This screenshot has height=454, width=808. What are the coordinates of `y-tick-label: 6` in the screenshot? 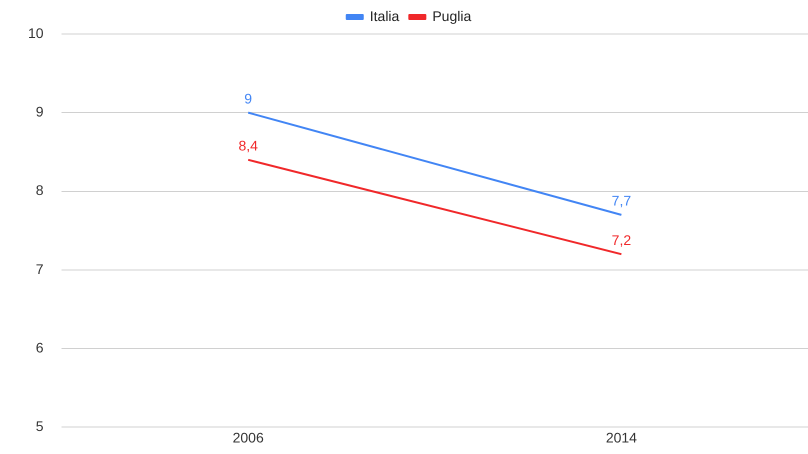 It's located at (40, 347).